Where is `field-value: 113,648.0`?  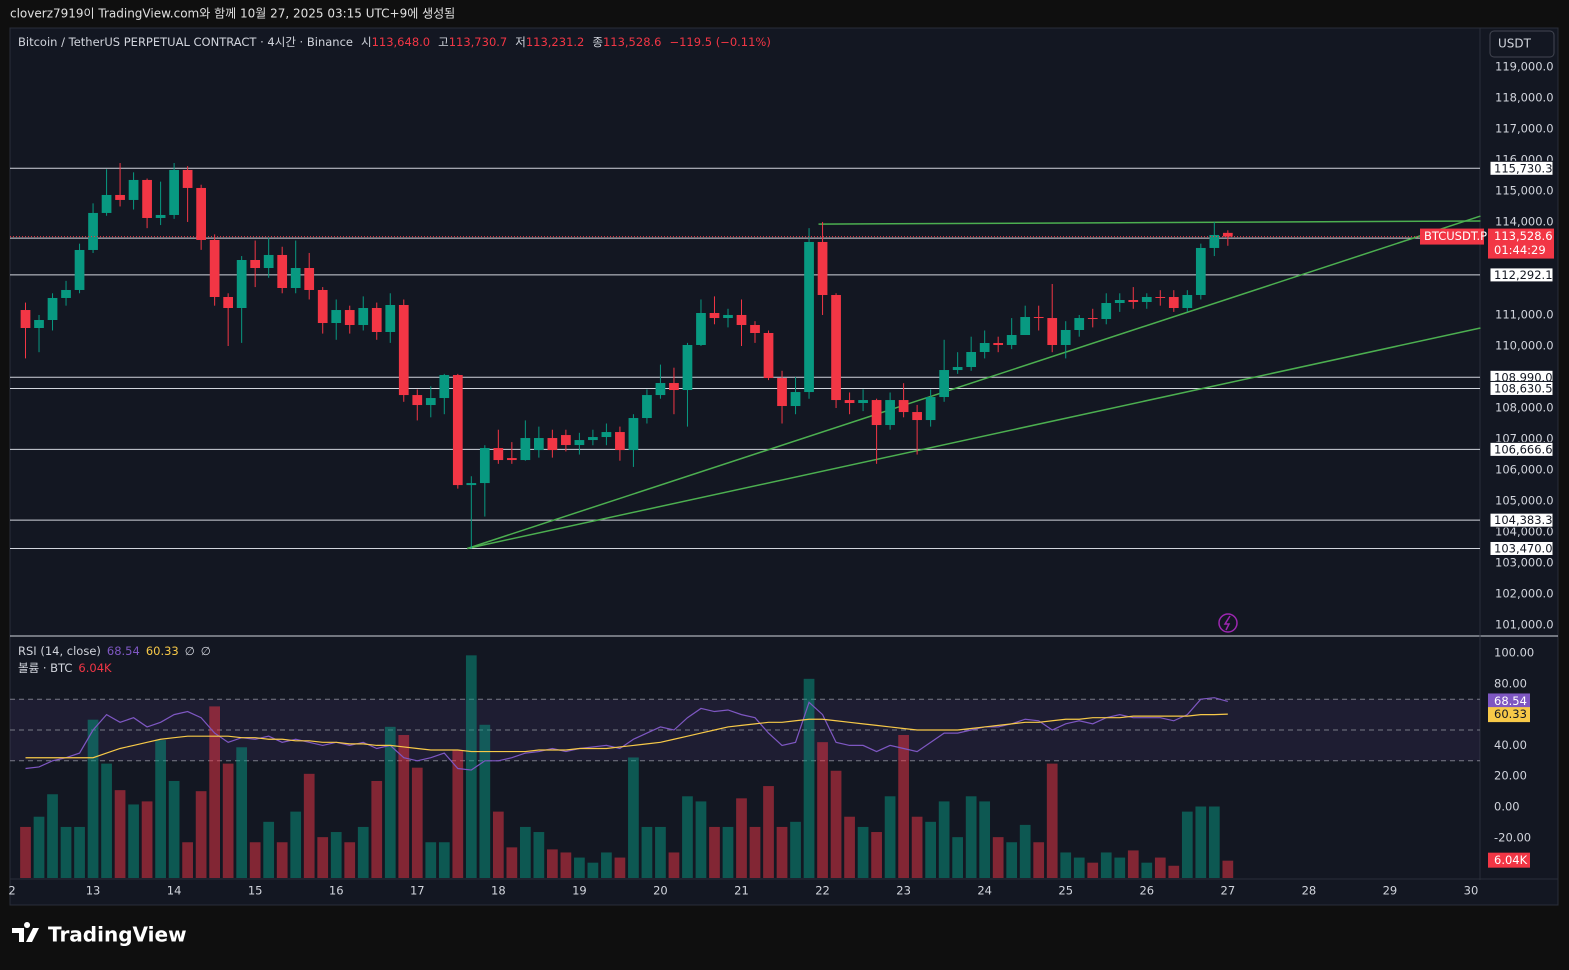
field-value: 113,648.0 is located at coordinates (401, 42).